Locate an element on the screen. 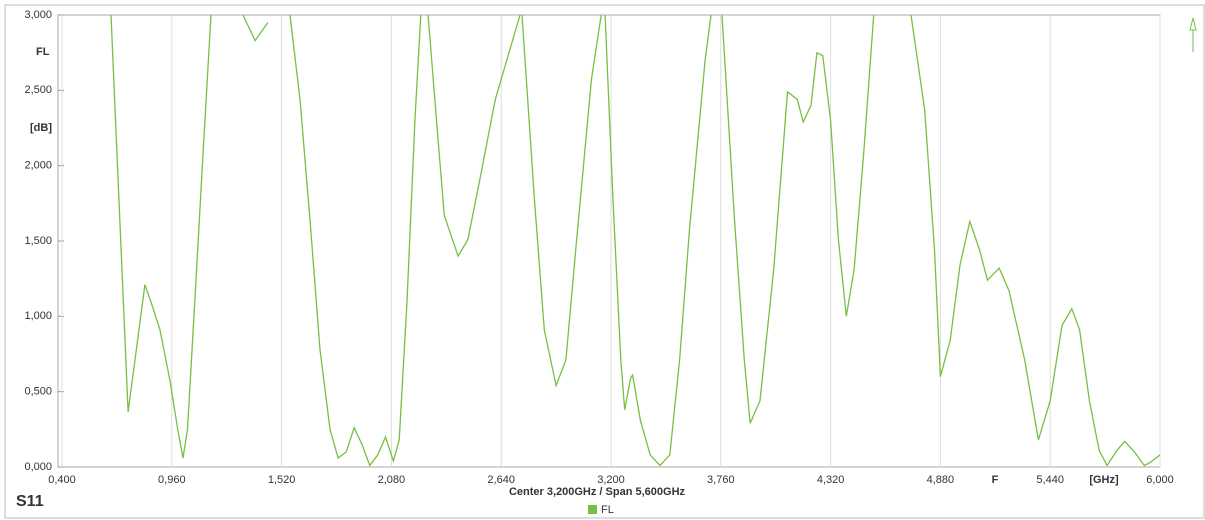 Image resolution: width=1205 pixels, height=520 pixels. y-unit: [dB] is located at coordinates (41, 128).